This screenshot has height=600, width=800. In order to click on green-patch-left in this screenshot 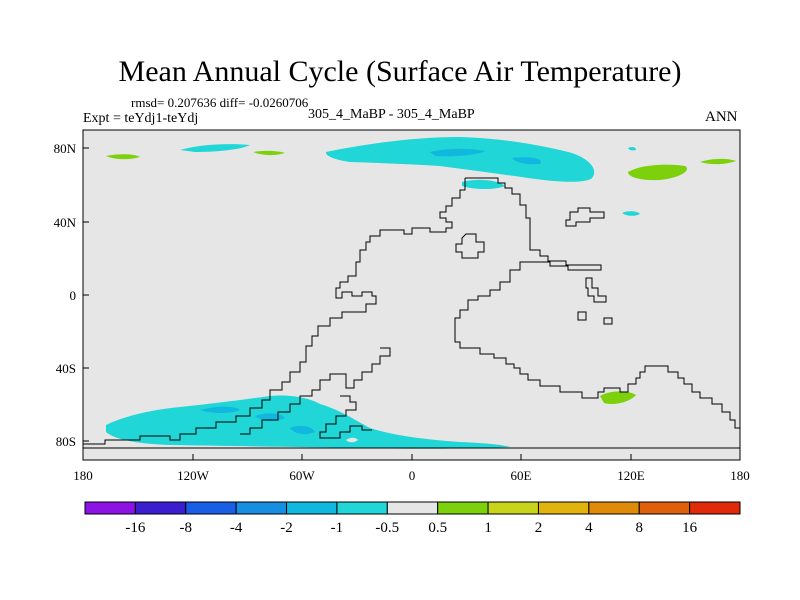, I will do `click(123, 157)`.